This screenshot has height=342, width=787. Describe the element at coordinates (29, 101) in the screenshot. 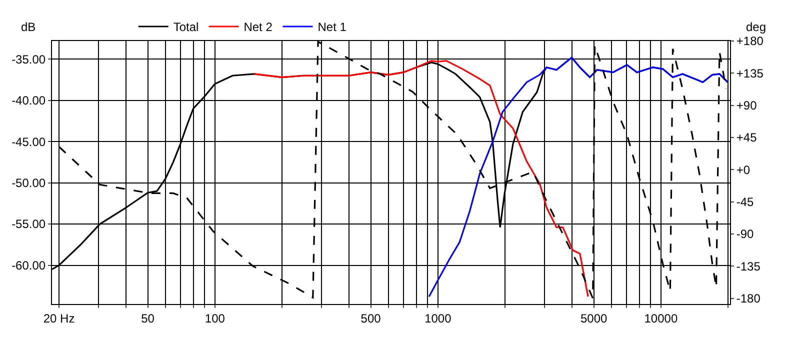

I see `y-tick-label: -40.00` at that location.